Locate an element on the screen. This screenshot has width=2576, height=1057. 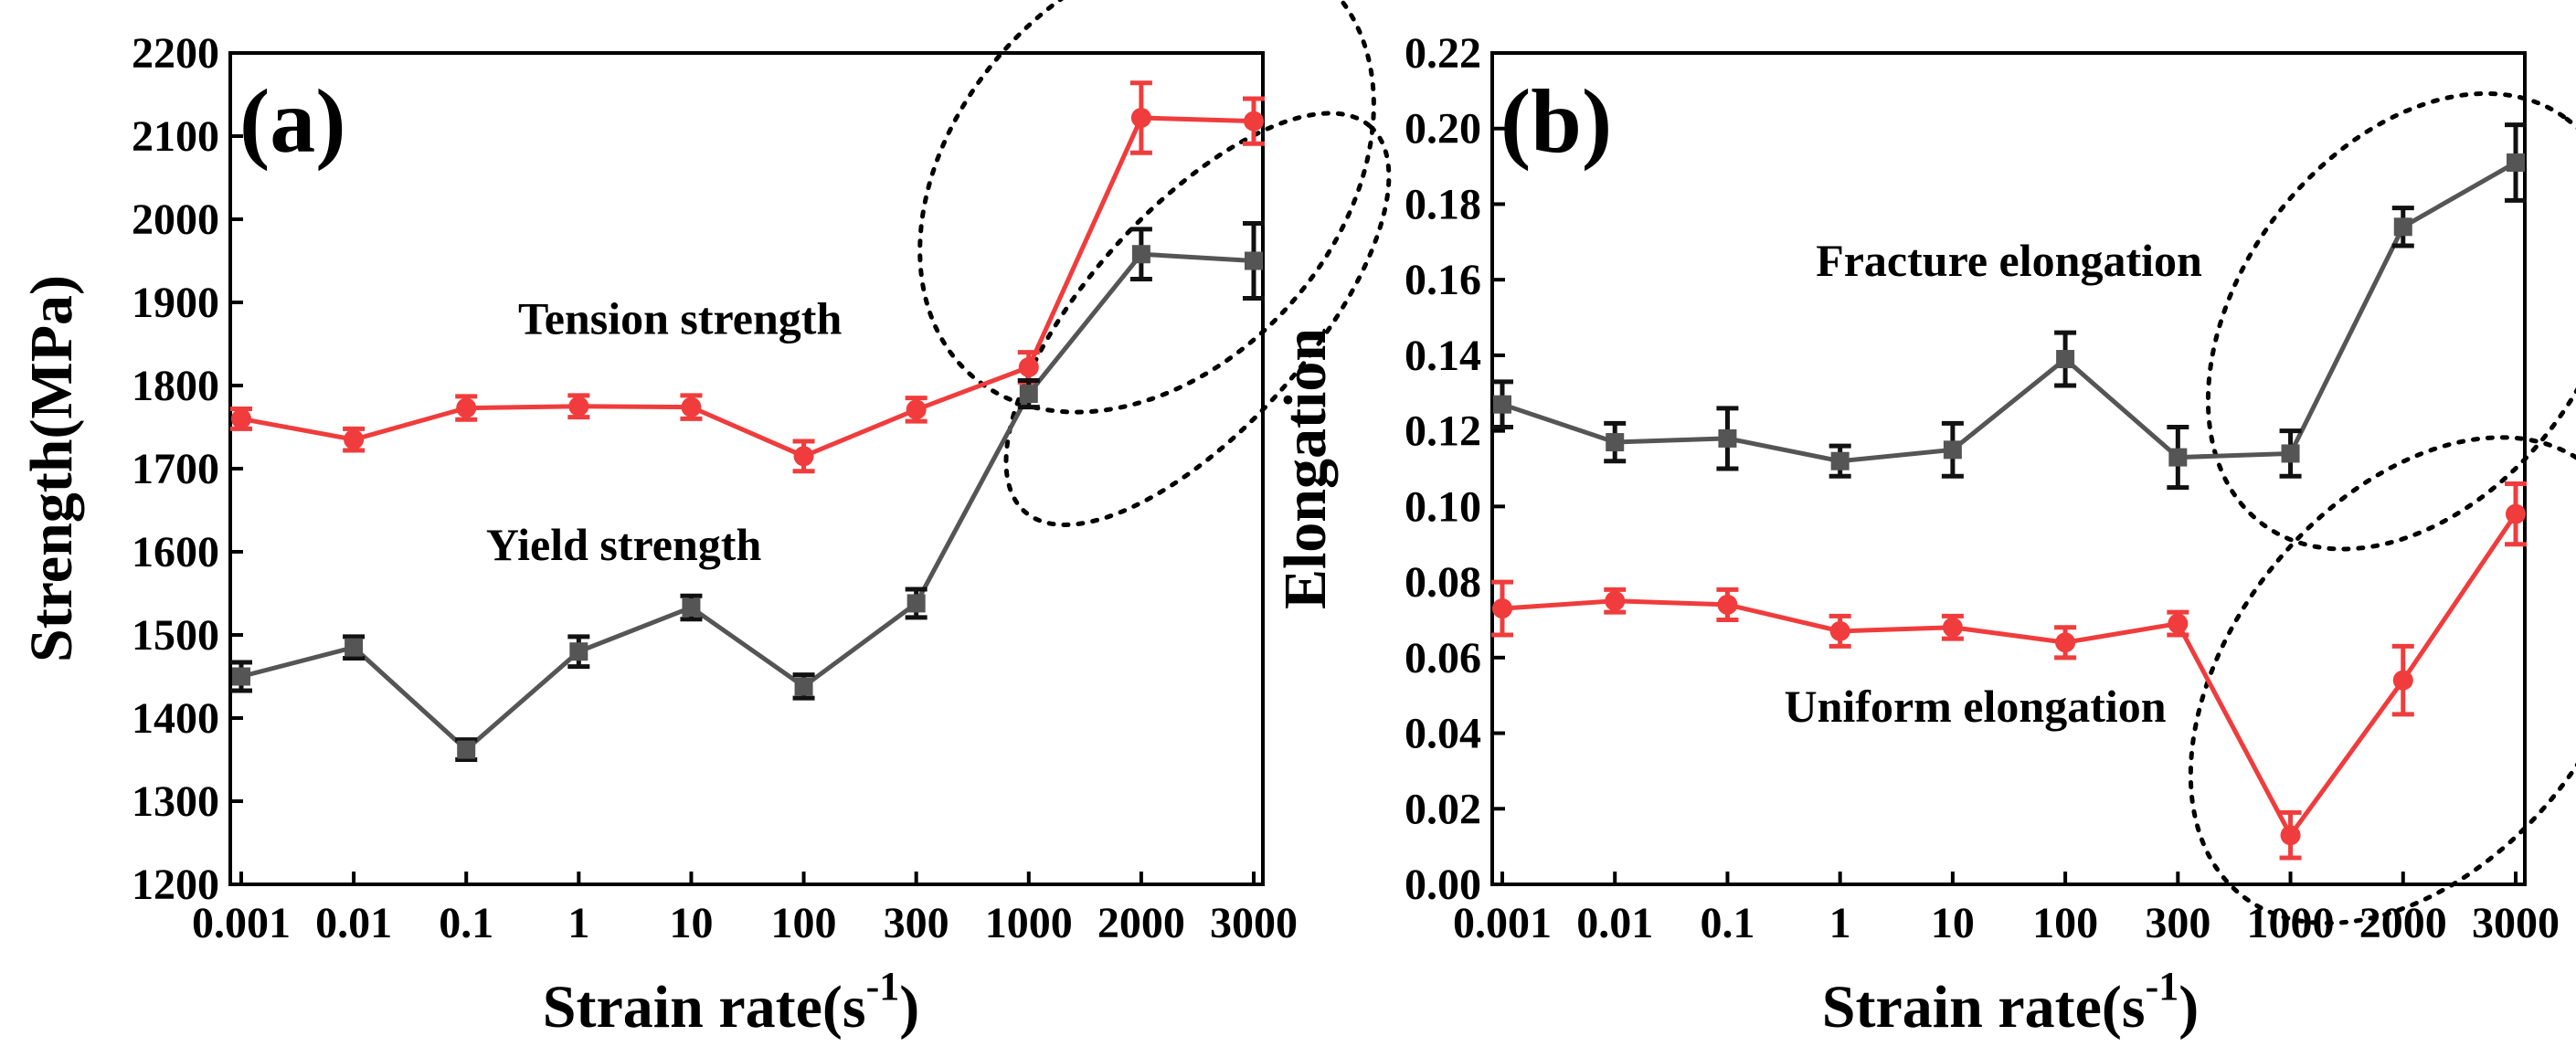
panel-b-x-tick-label: 0.001 is located at coordinates (1502, 923).